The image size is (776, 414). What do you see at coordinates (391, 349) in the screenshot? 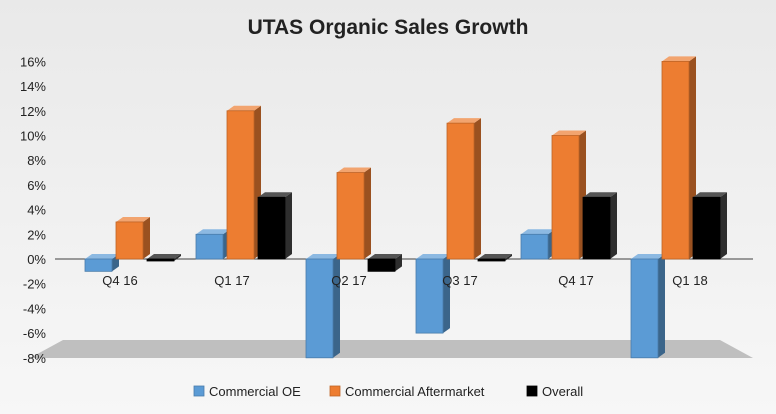
I see `chart-floor` at bounding box center [391, 349].